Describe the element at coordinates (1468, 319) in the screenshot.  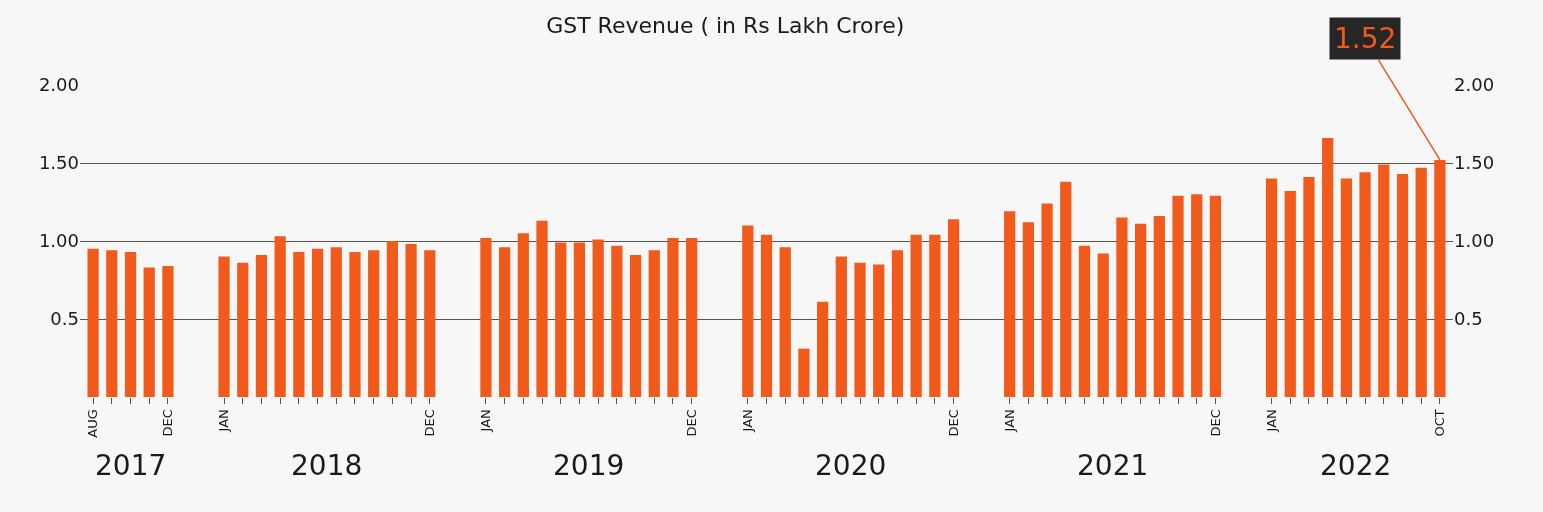
I see `y2-tick-label: 0.5` at that location.